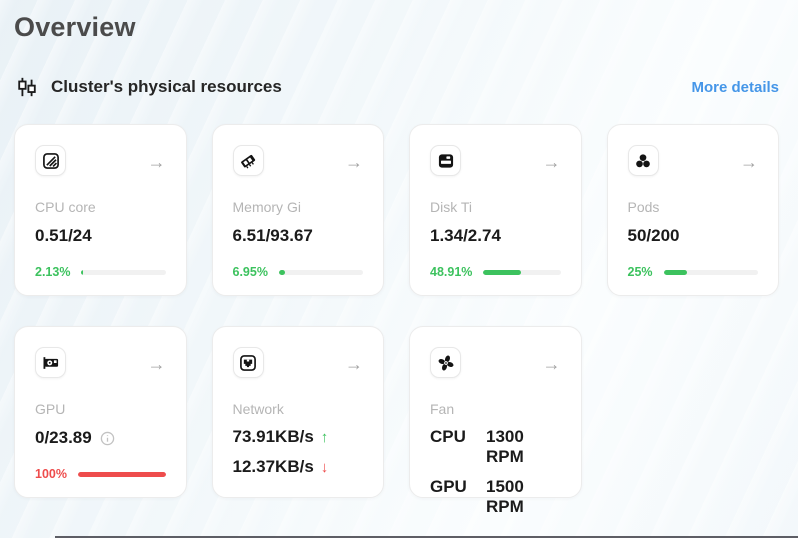 The width and height of the screenshot is (798, 538). What do you see at coordinates (495, 421) in the screenshot?
I see `resource-card-fan: → Fan CPU 1300 RPM GPU 1500 RPM` at bounding box center [495, 421].